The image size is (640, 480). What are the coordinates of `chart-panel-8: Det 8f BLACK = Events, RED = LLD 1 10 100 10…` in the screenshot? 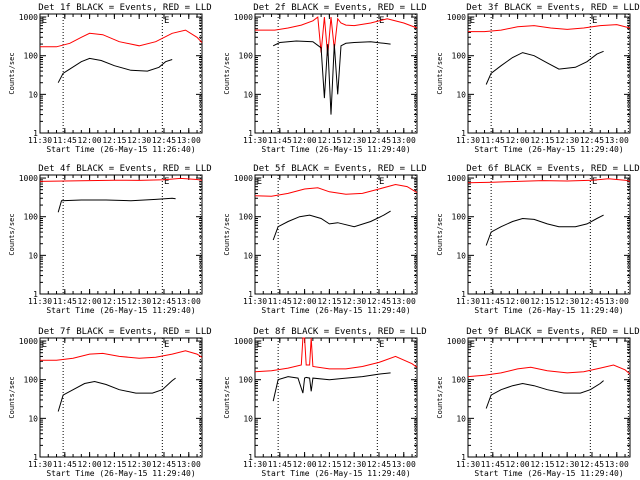 It's located at (325, 402).